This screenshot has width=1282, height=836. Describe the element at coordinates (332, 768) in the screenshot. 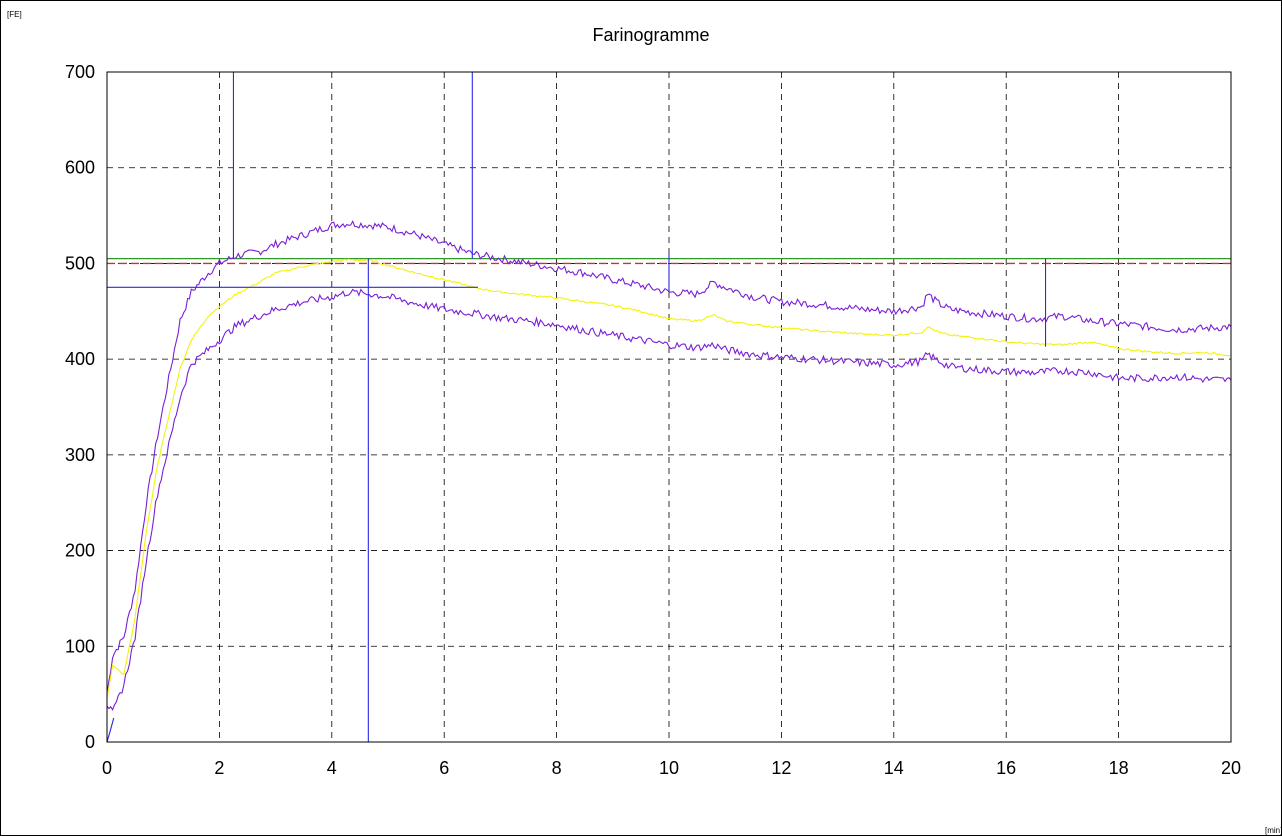

I see `x-tick-label: 4` at that location.